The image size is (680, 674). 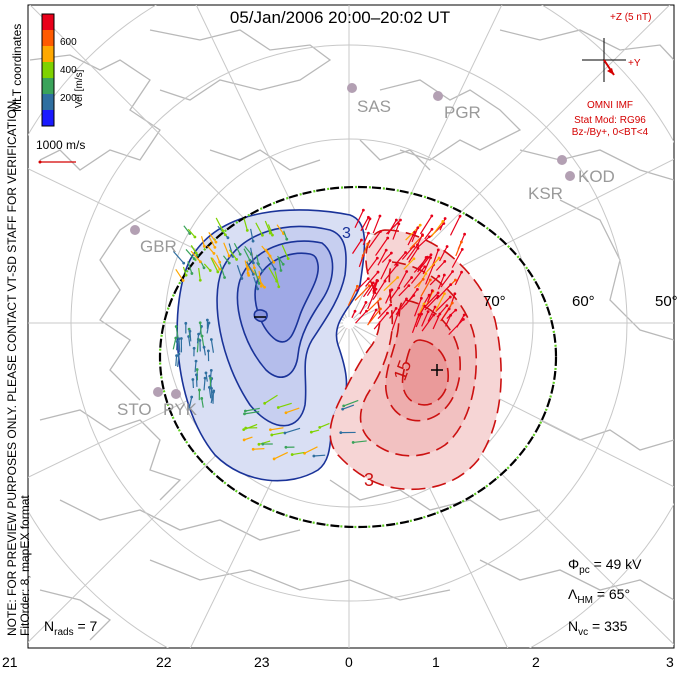 I want to click on mlt-tick-2: 2, so click(x=536, y=662).